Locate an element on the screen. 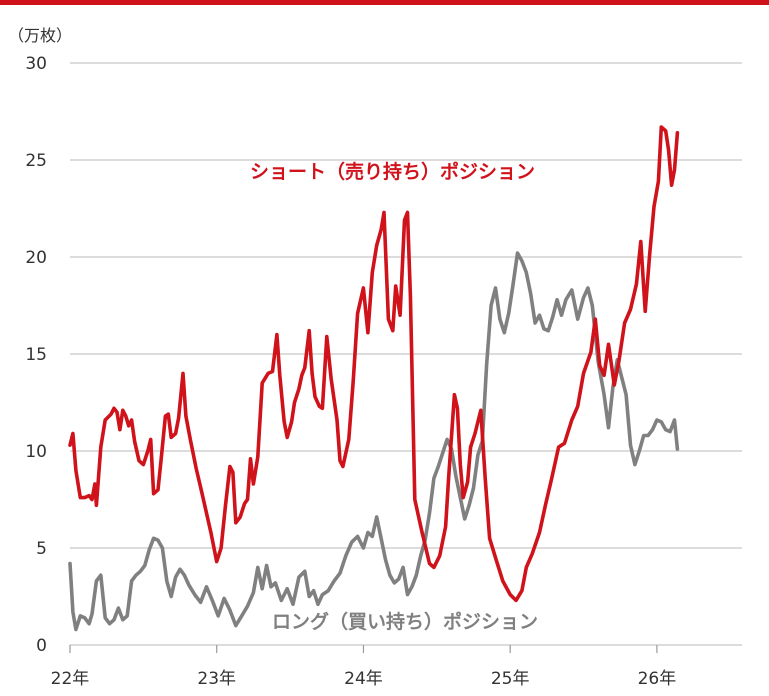 This screenshot has height=696, width=769. y-tick-label: 25 is located at coordinates (36, 161).